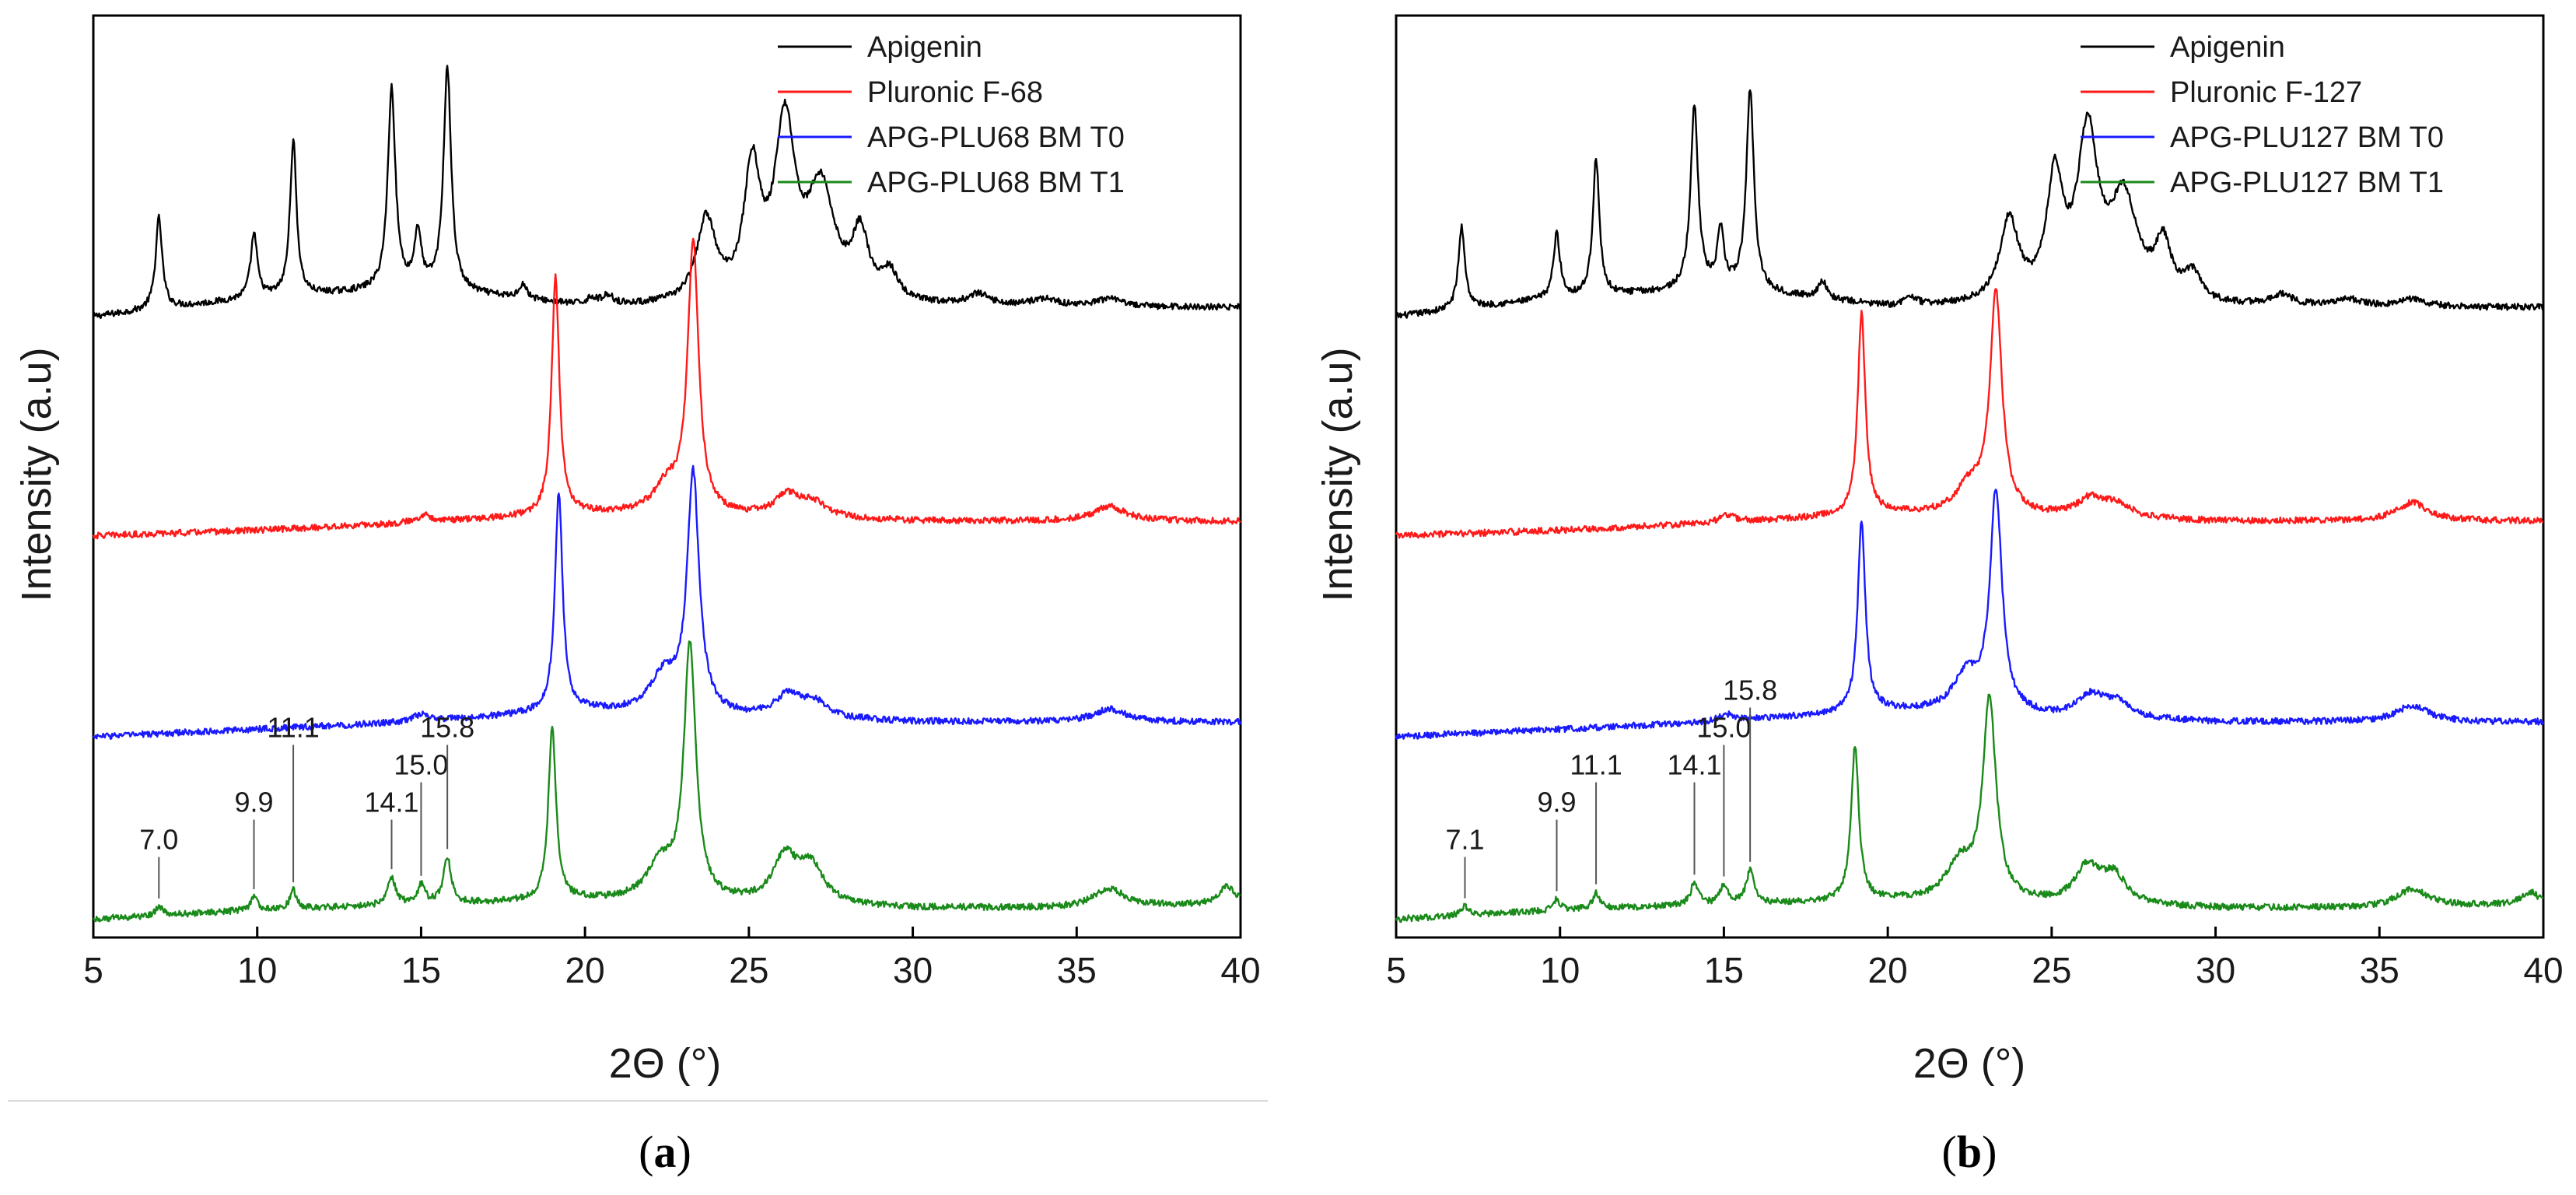 Image resolution: width=2576 pixels, height=1195 pixels. I want to click on panel-b-x-tick-label: 10, so click(1560, 970).